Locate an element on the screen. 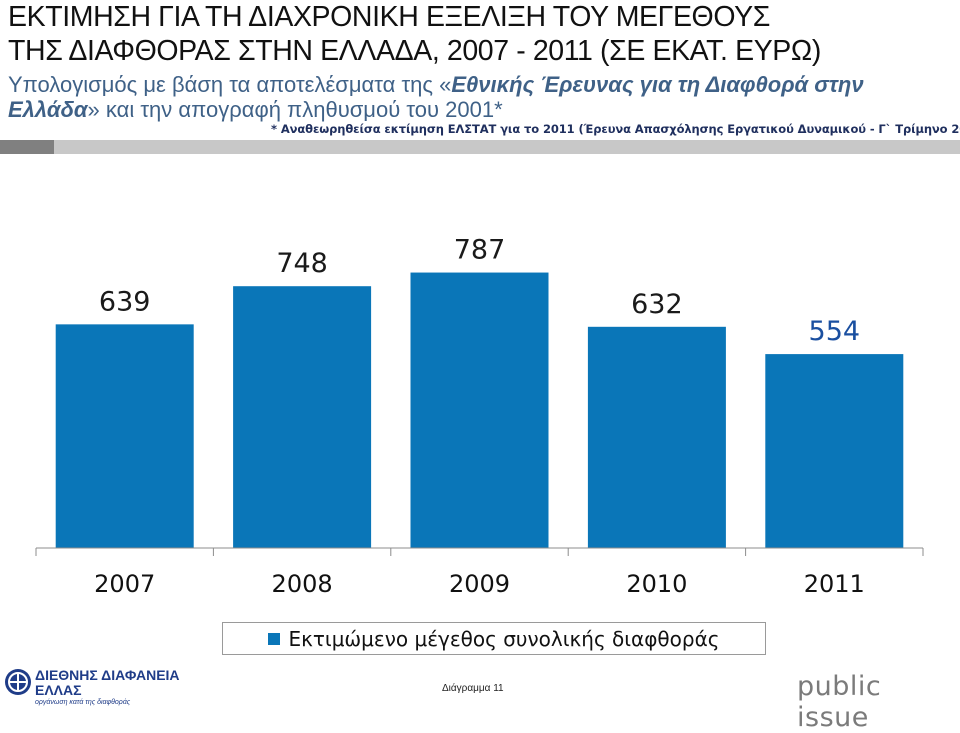  data-label-2011: 554 is located at coordinates (835, 331).